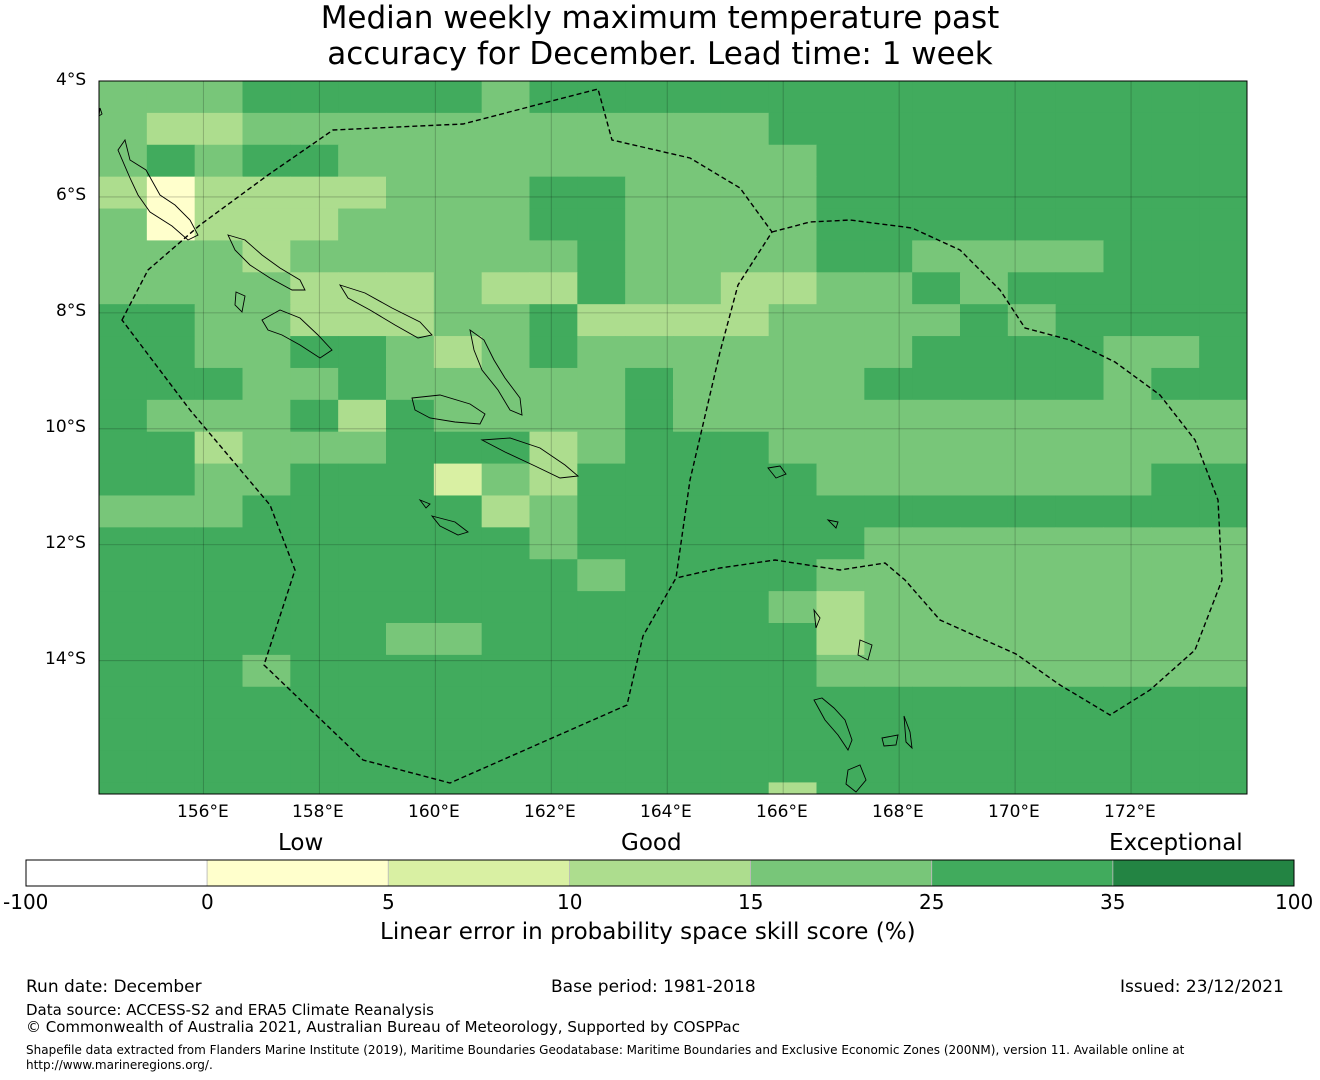 This screenshot has height=1080, width=1320. What do you see at coordinates (434, 812) in the screenshot?
I see `lon-label-160e: 160°E` at bounding box center [434, 812].